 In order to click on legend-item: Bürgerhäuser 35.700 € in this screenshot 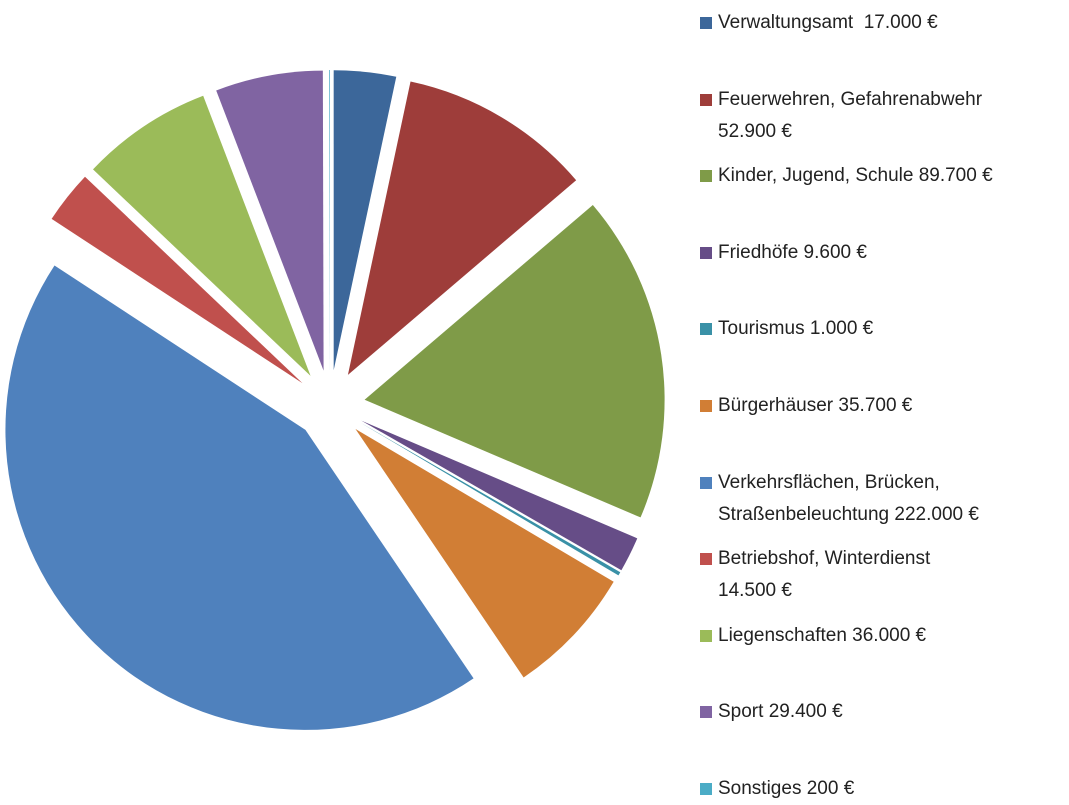, I will do `click(806, 406)`.